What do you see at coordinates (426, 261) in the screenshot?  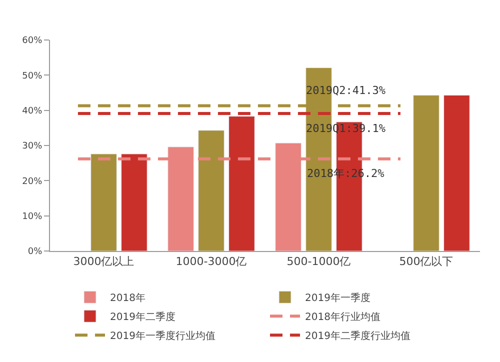 I see `x-tick-label: 500亿以下` at bounding box center [426, 261].